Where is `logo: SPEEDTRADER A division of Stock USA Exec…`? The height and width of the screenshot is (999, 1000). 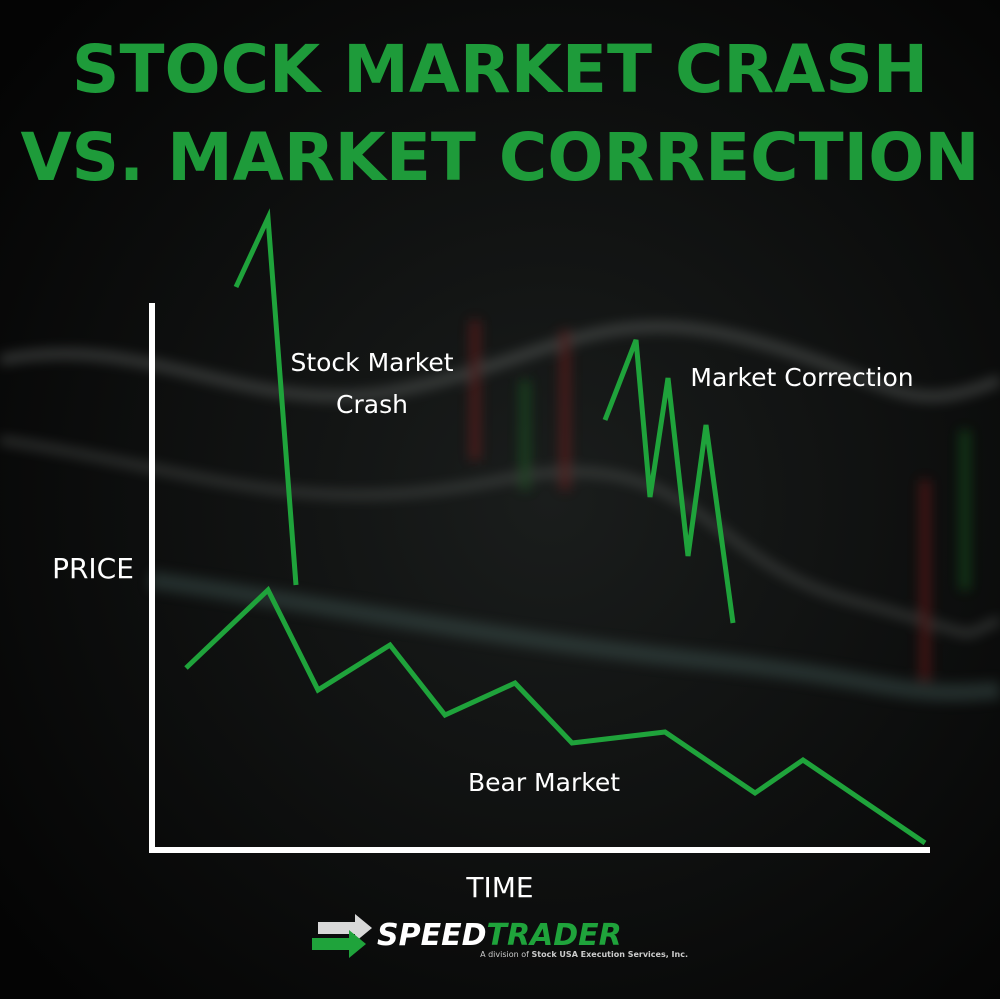
logo: SPEEDTRADER A division of Stock USA Exec… is located at coordinates (500, 936).